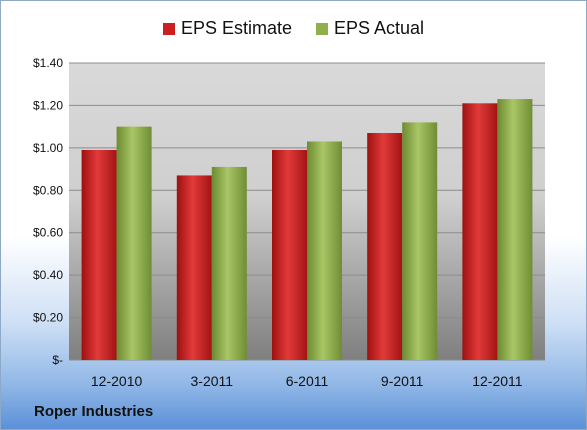 The height and width of the screenshot is (430, 587). What do you see at coordinates (379, 28) in the screenshot?
I see `legend-label-actual: EPS Actual` at bounding box center [379, 28].